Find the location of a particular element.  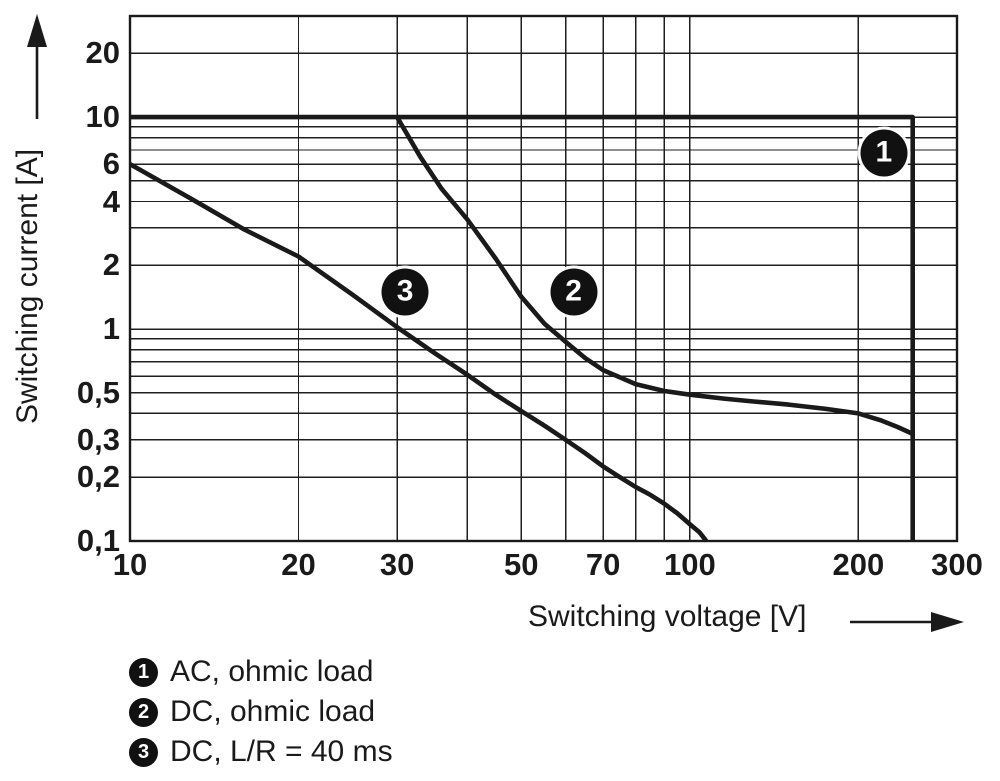

x-tick-label: 50 is located at coordinates (521, 564).